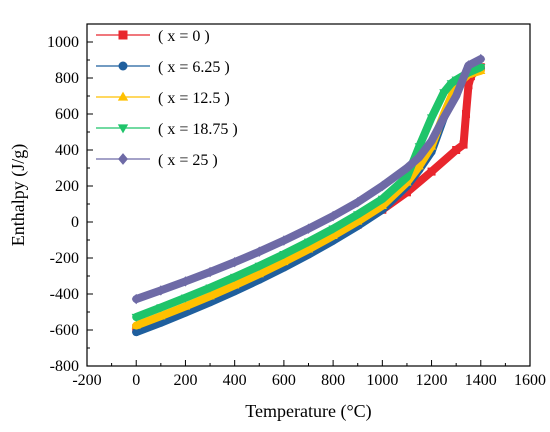  I want to click on legend-entry: ( x = 0 ), so click(153, 36).